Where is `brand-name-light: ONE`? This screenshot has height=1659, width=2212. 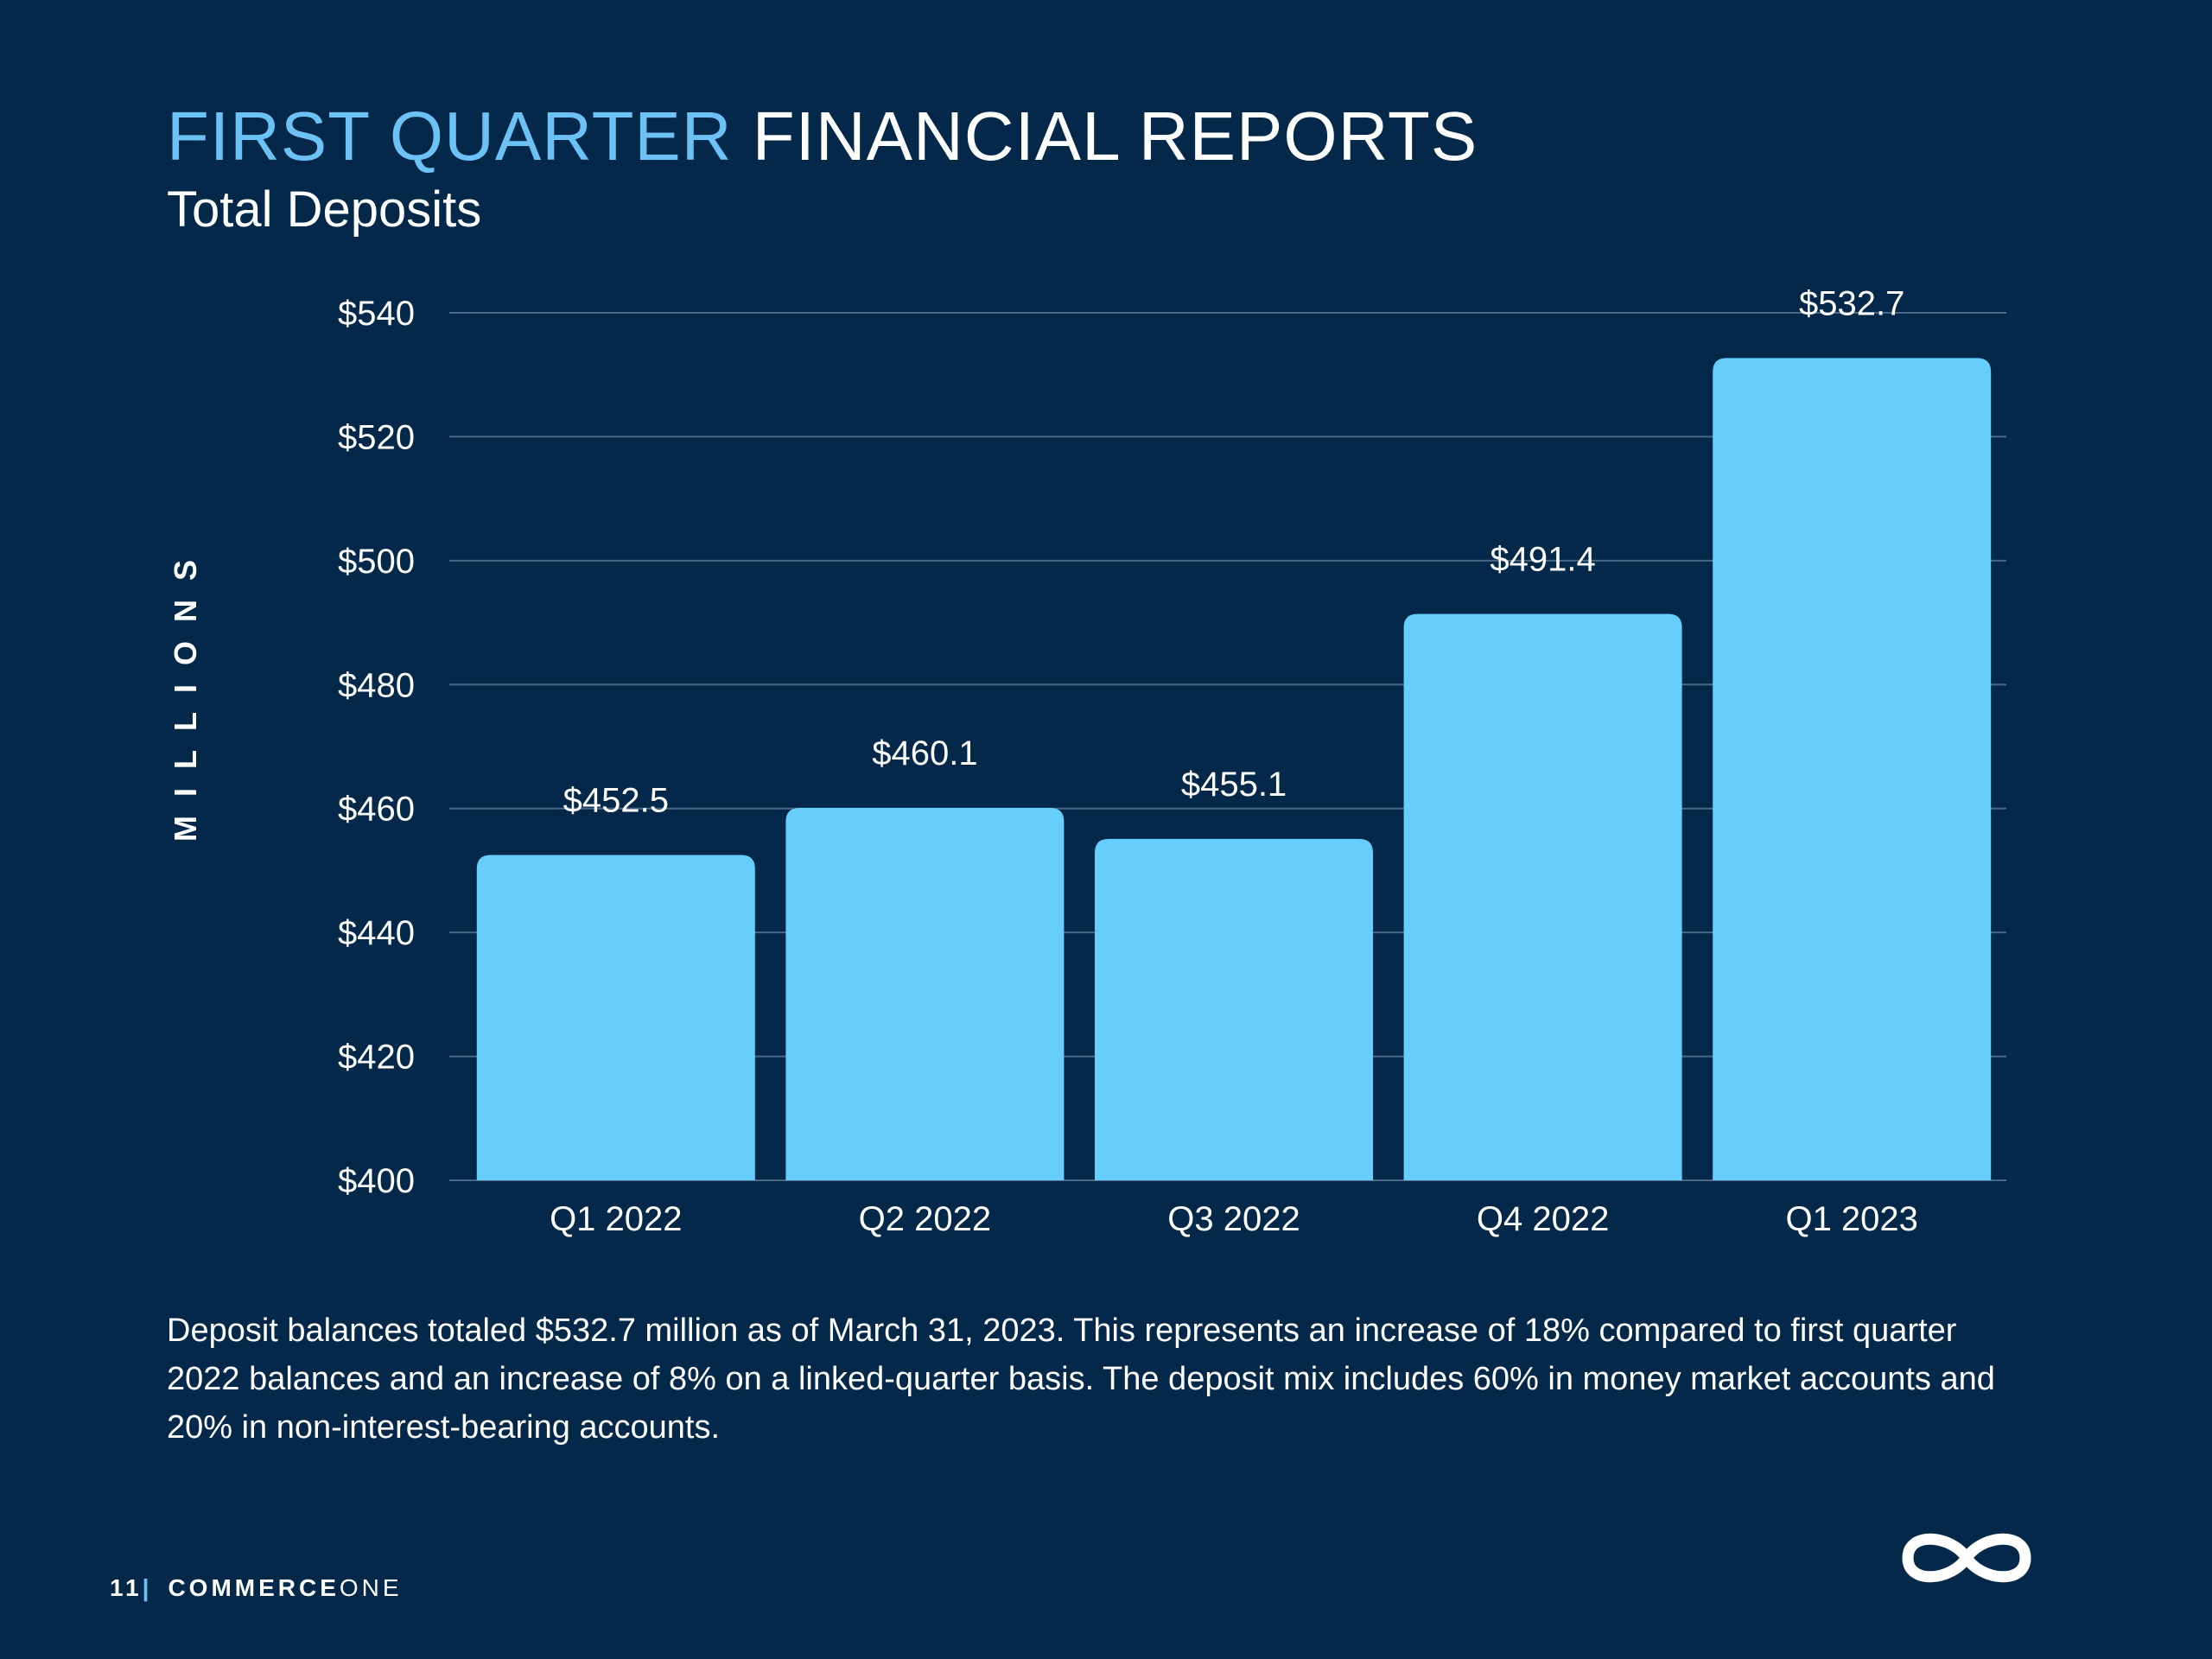 brand-name-light: ONE is located at coordinates (371, 1587).